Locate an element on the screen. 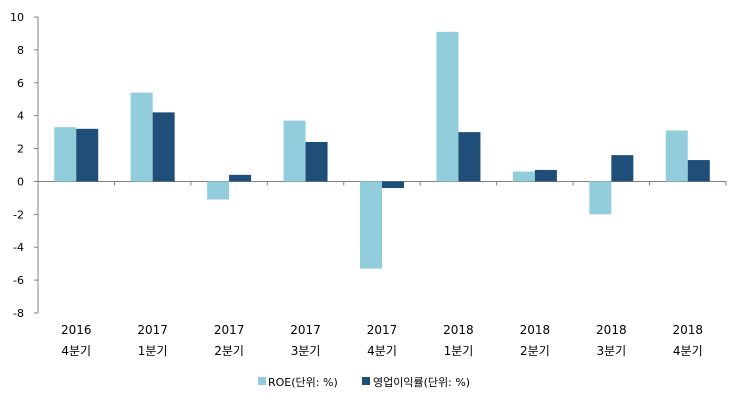 The image size is (743, 403). y-tick-label: -2 is located at coordinates (18, 214).